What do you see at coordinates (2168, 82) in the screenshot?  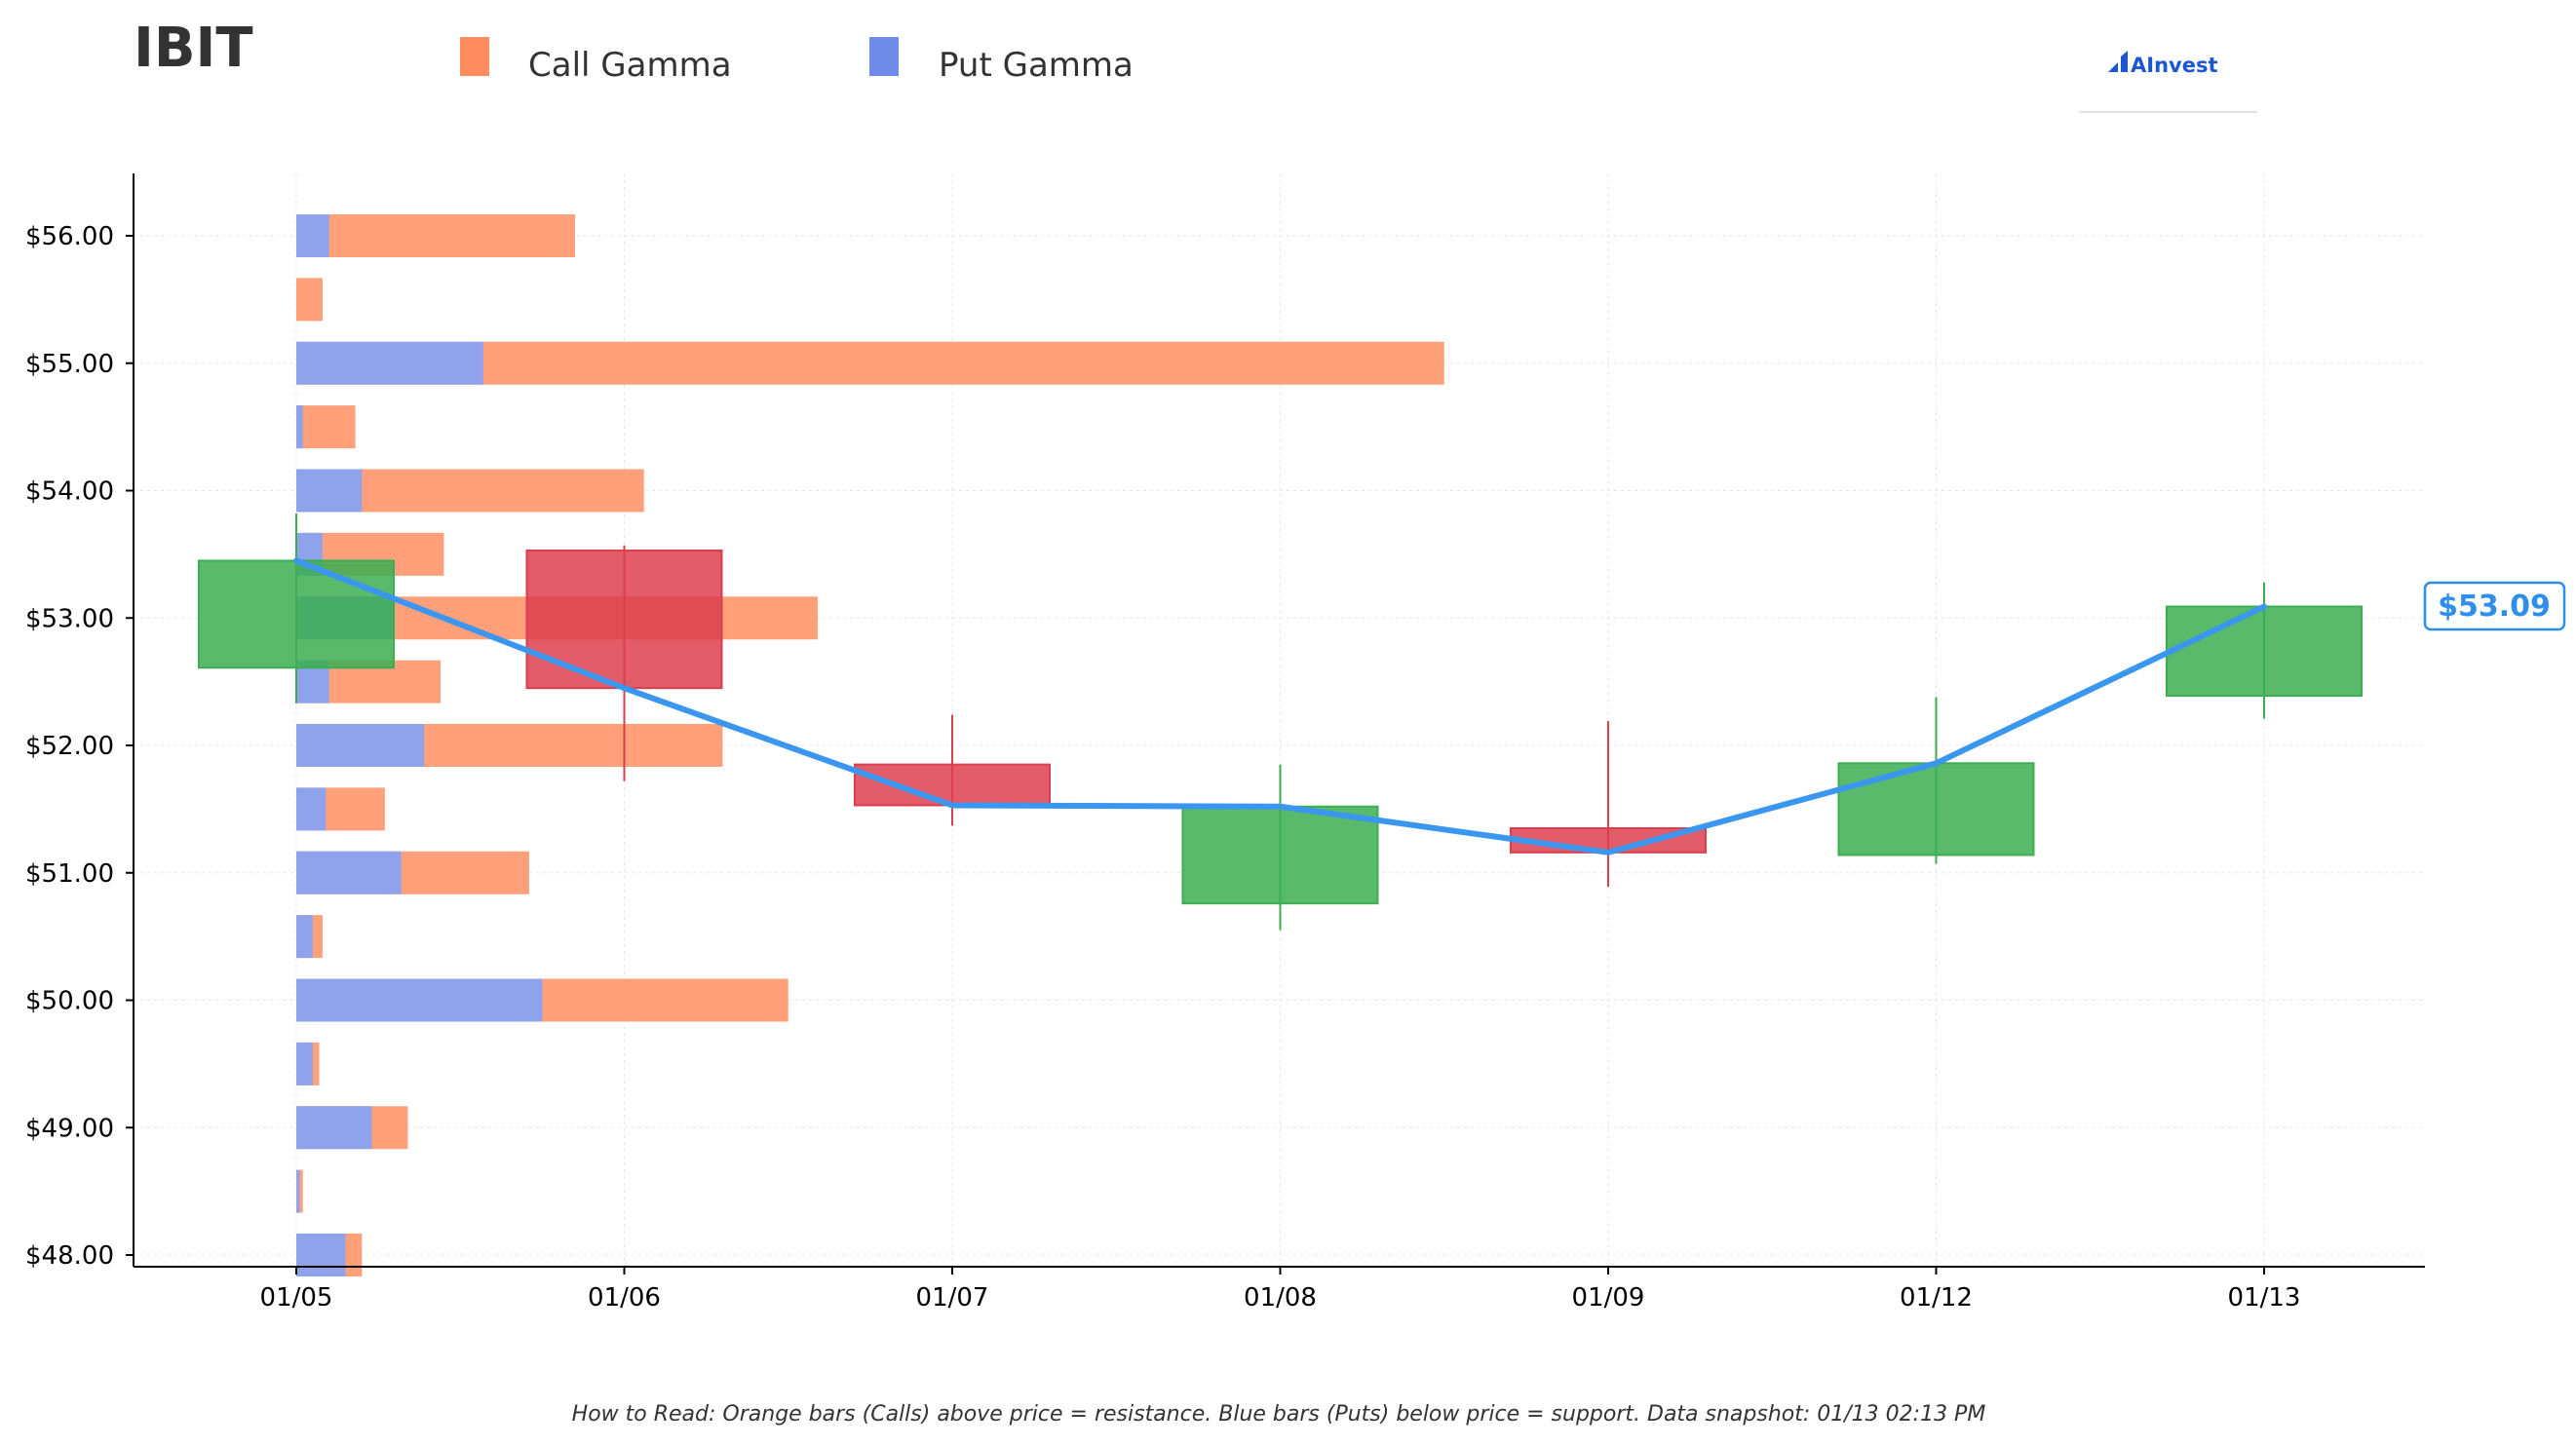 I see `logo: AInvest` at bounding box center [2168, 82].